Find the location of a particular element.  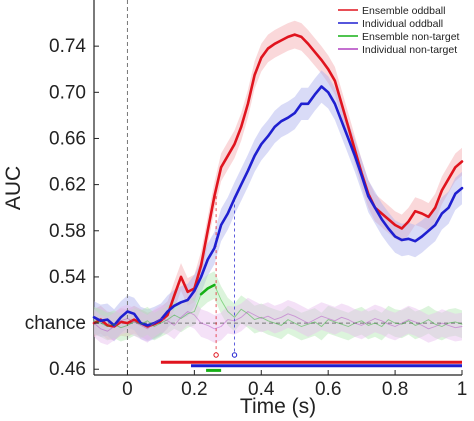

x-tick-label-0: 0 is located at coordinates (127, 389).